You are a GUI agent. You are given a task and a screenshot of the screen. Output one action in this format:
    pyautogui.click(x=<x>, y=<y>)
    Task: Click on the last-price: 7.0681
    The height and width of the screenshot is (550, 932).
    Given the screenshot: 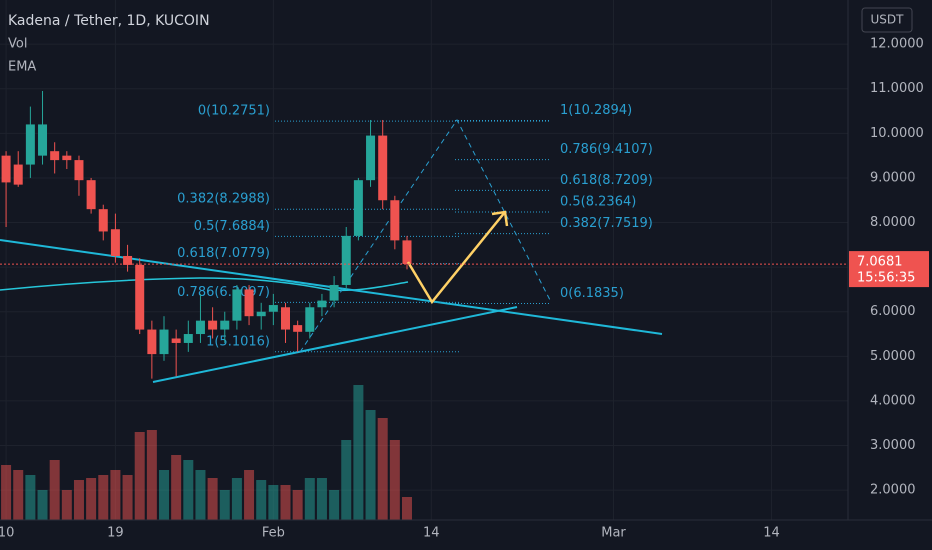 What is the action you would take?
    pyautogui.click(x=880, y=262)
    